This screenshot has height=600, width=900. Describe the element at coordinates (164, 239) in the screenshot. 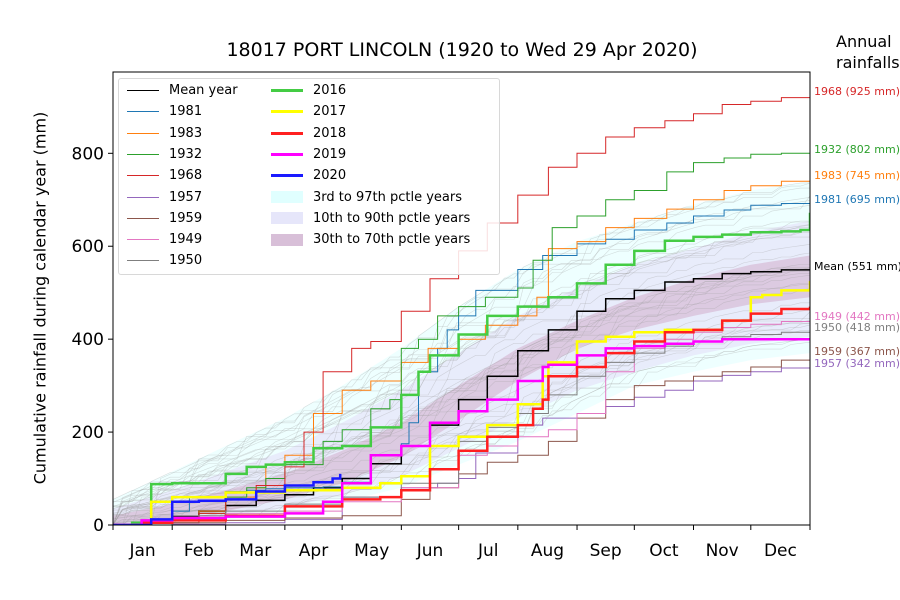

I see `legend-item: 1949` at that location.